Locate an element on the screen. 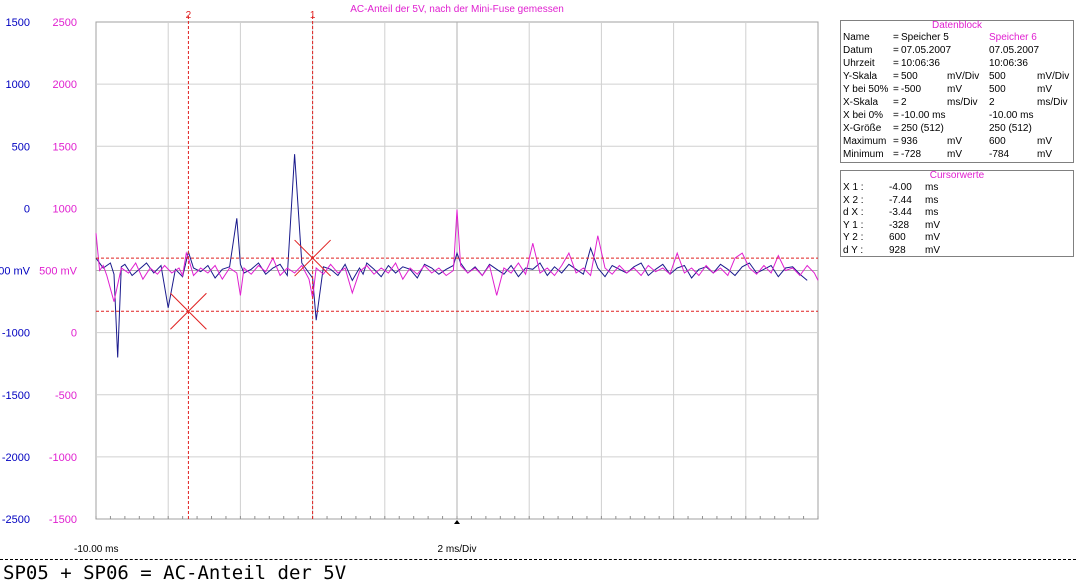 Image resolution: width=1076 pixels, height=587 pixels. cursor-label-1: 1 is located at coordinates (313, 15).